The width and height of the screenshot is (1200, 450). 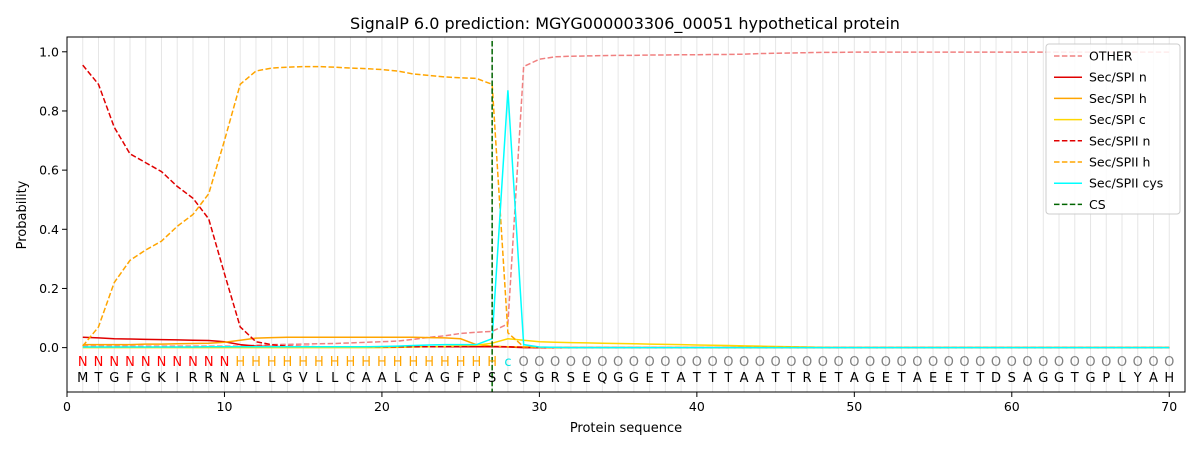 I want to click on x-tick-label: 70, so click(x=1169, y=406).